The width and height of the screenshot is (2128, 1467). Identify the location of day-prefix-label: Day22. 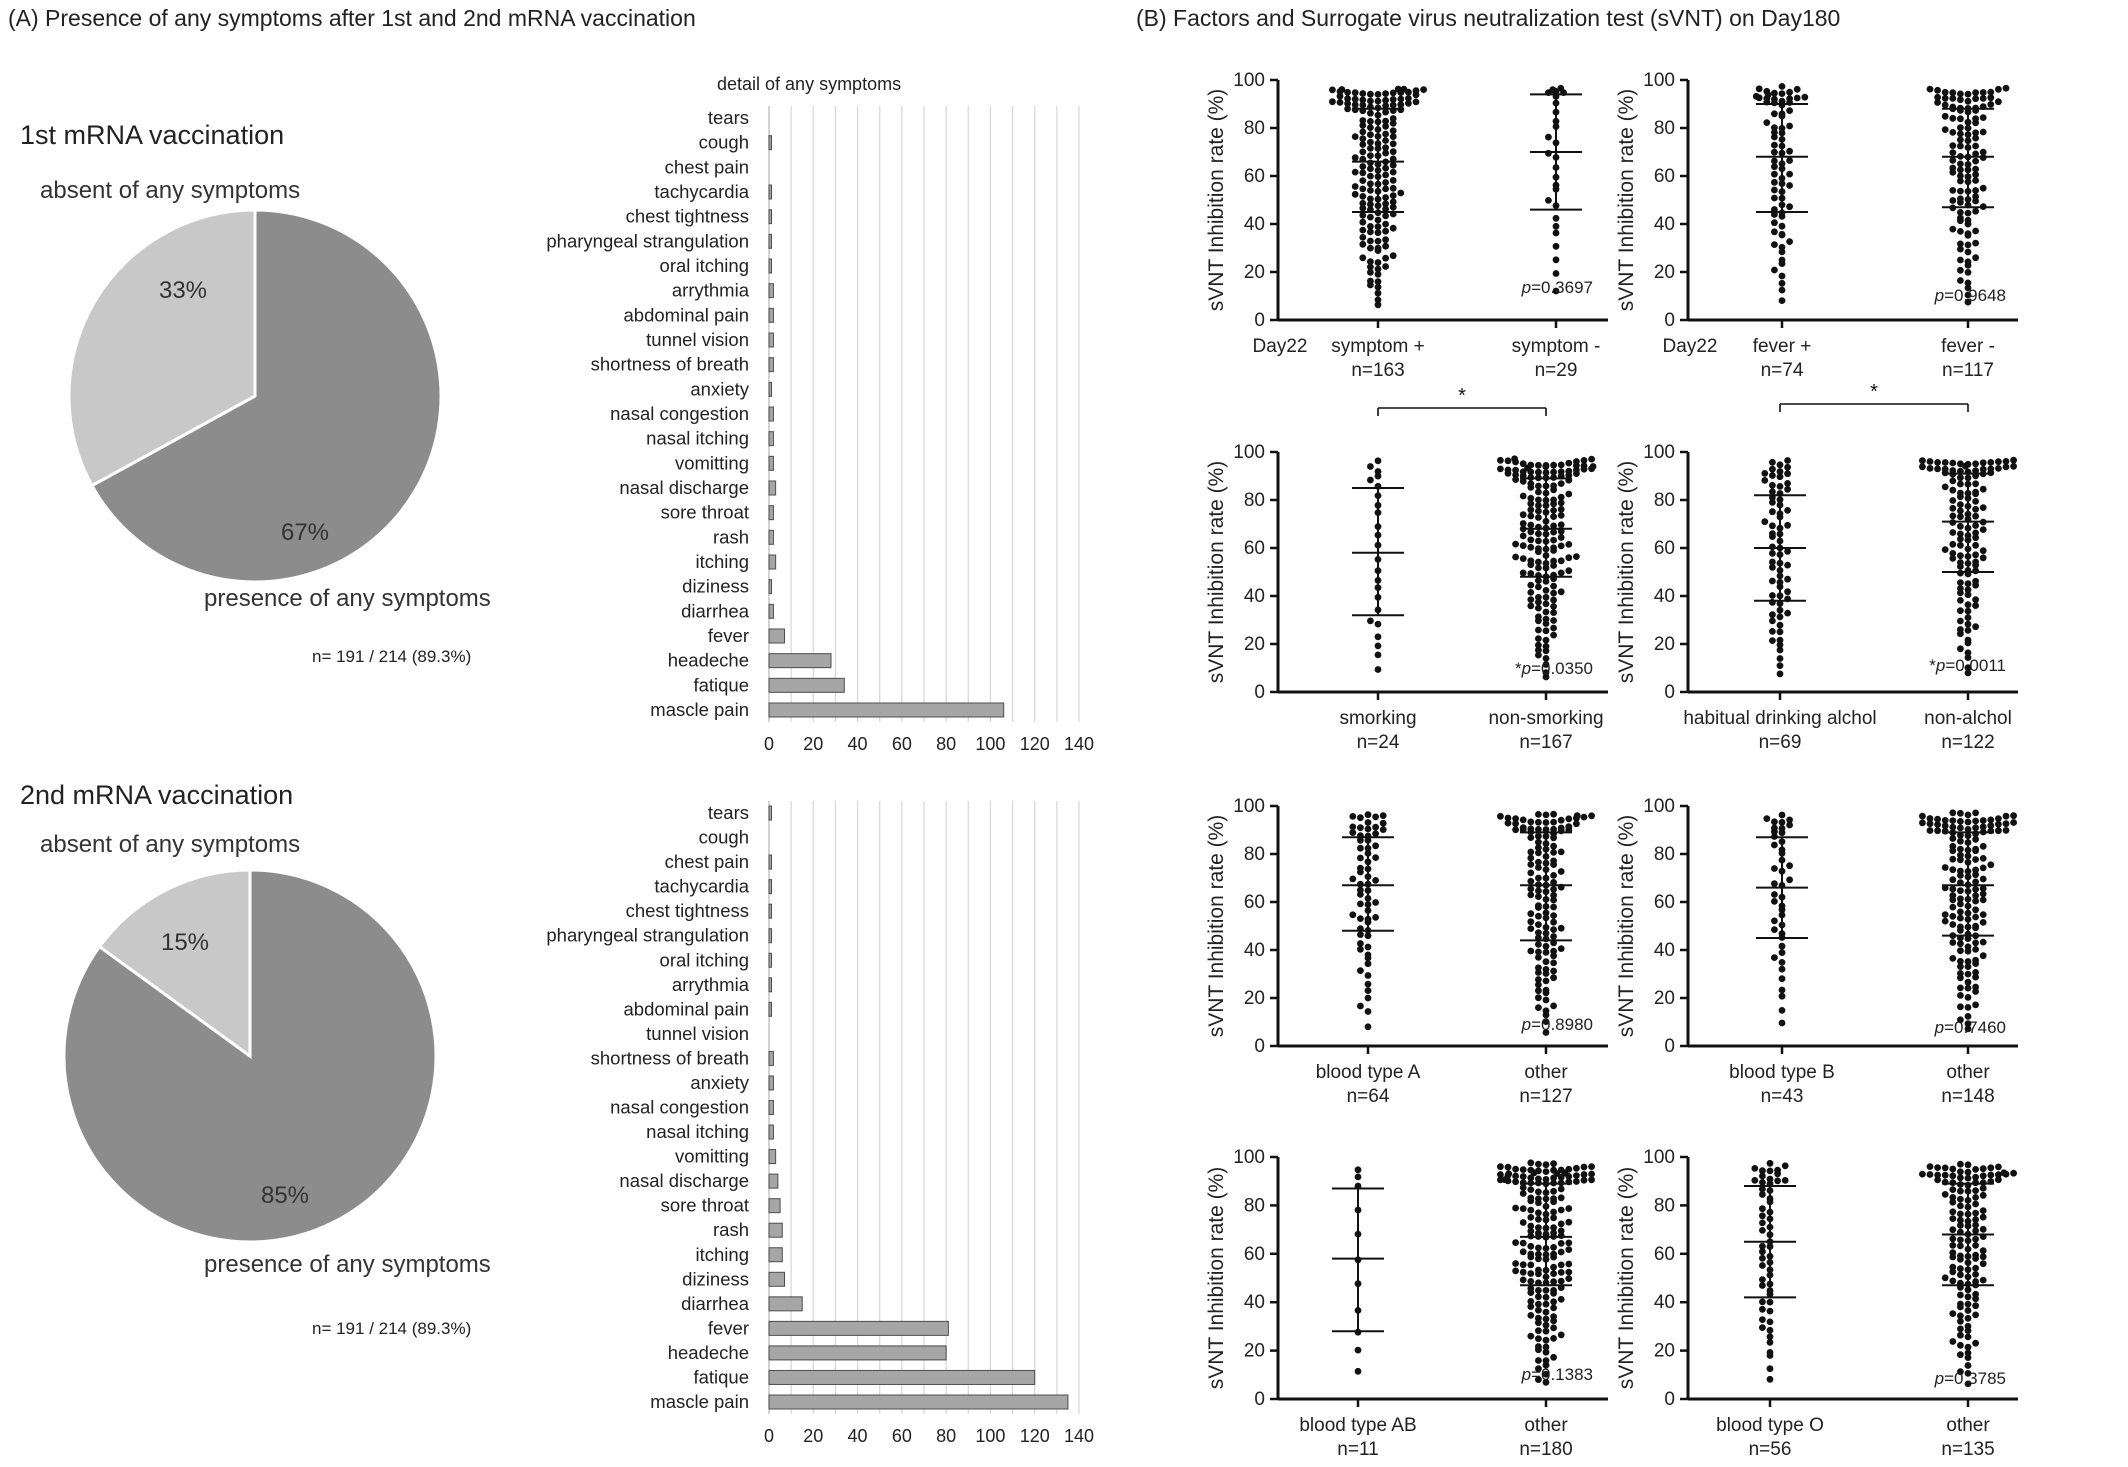
(1690, 346).